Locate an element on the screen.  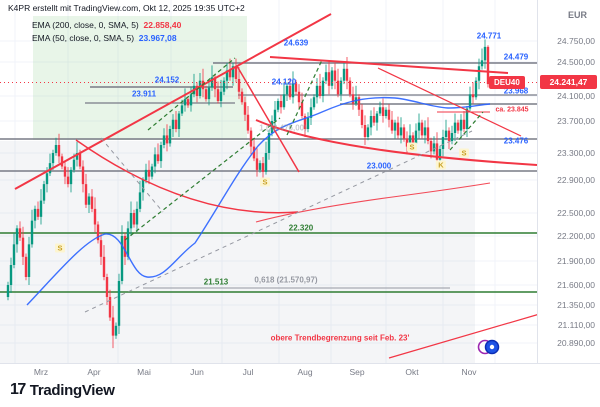
month-label: Jul is located at coordinates (248, 372).